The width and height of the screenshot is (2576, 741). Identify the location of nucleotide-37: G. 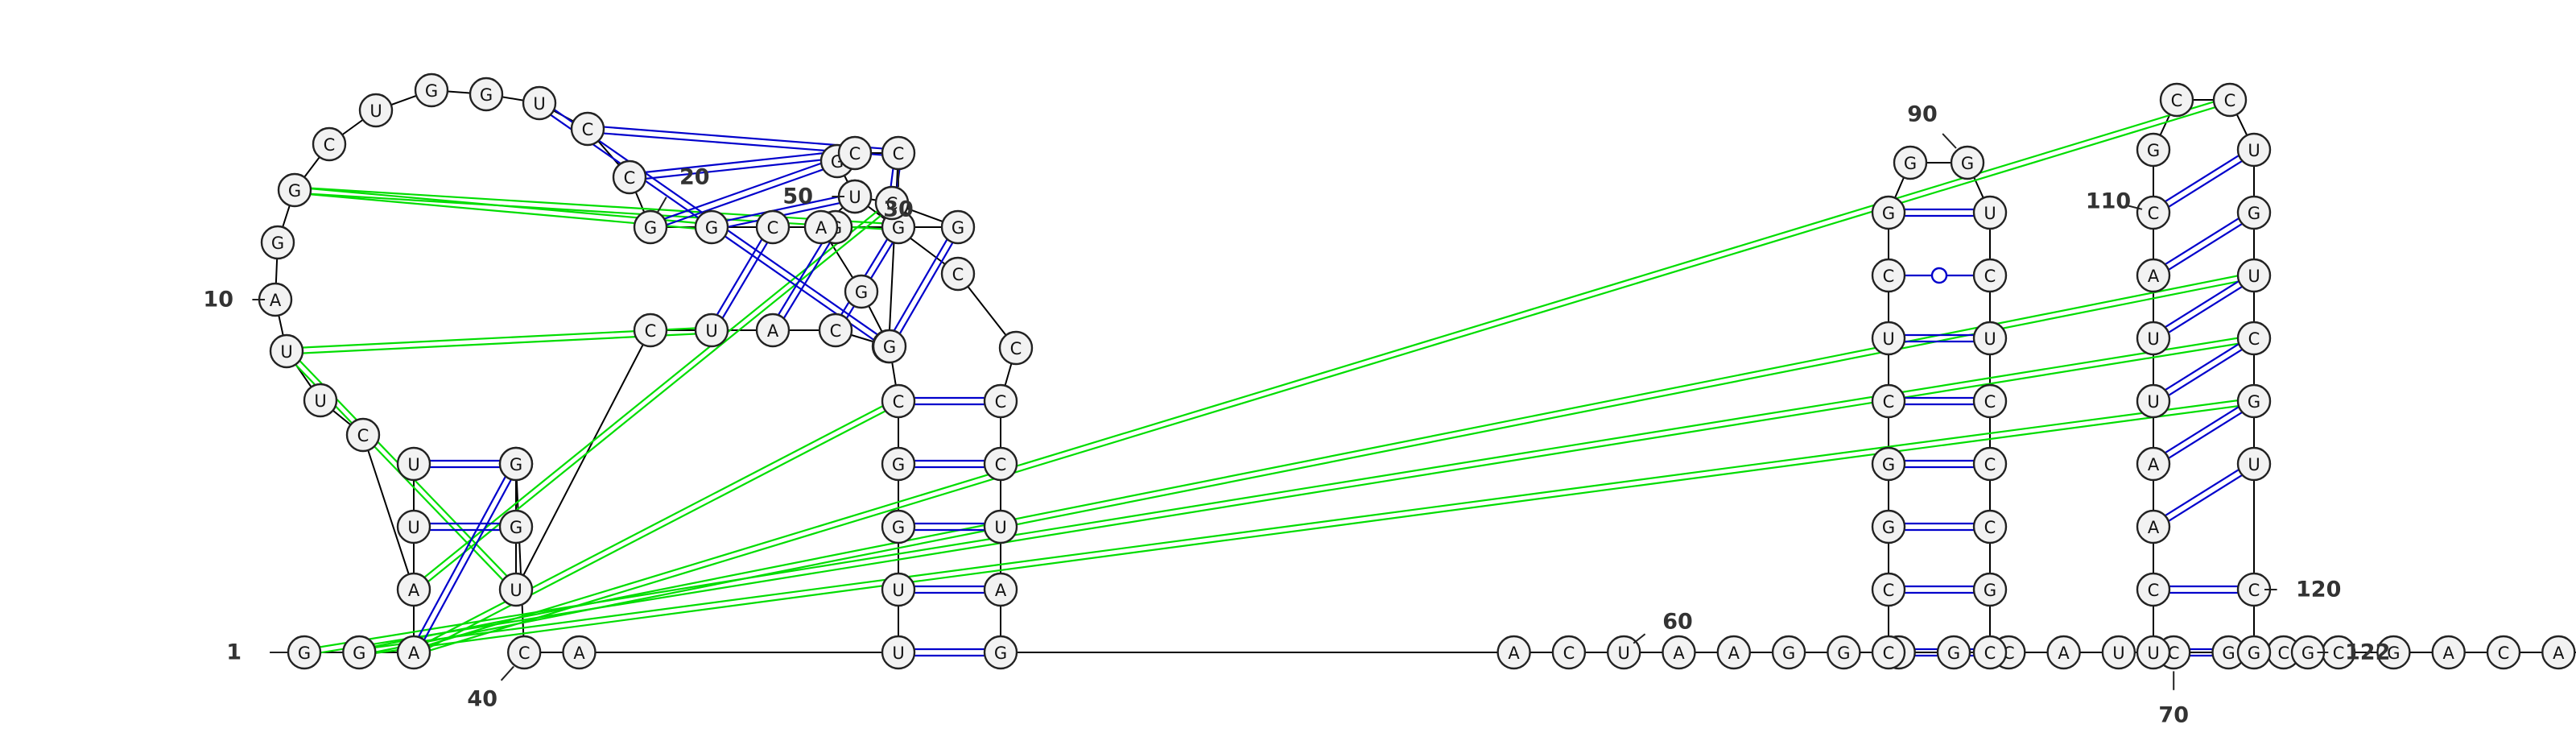
(516, 526).